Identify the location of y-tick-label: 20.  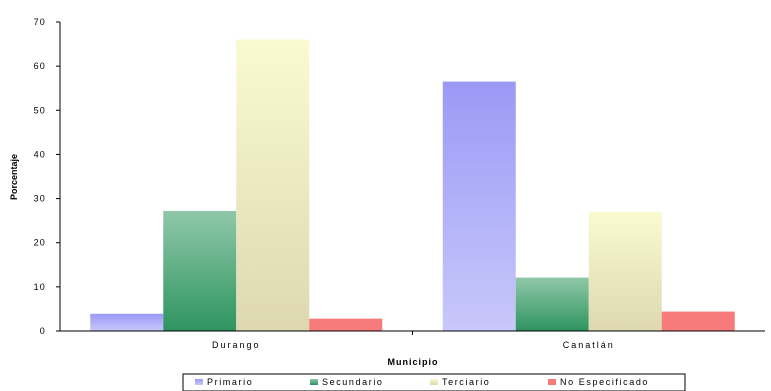
(40, 243).